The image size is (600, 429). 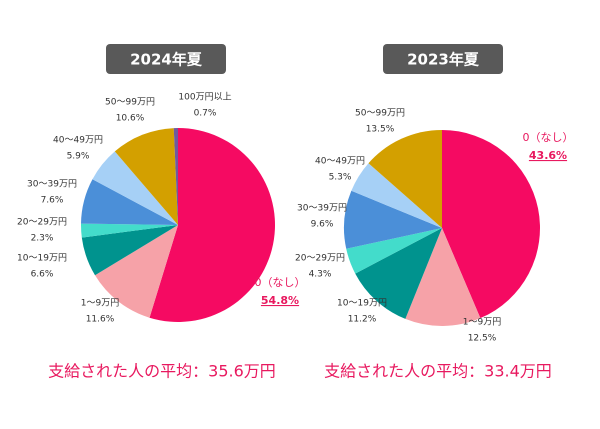 What do you see at coordinates (52, 201) in the screenshot?
I see `value-label: 7.6%` at bounding box center [52, 201].